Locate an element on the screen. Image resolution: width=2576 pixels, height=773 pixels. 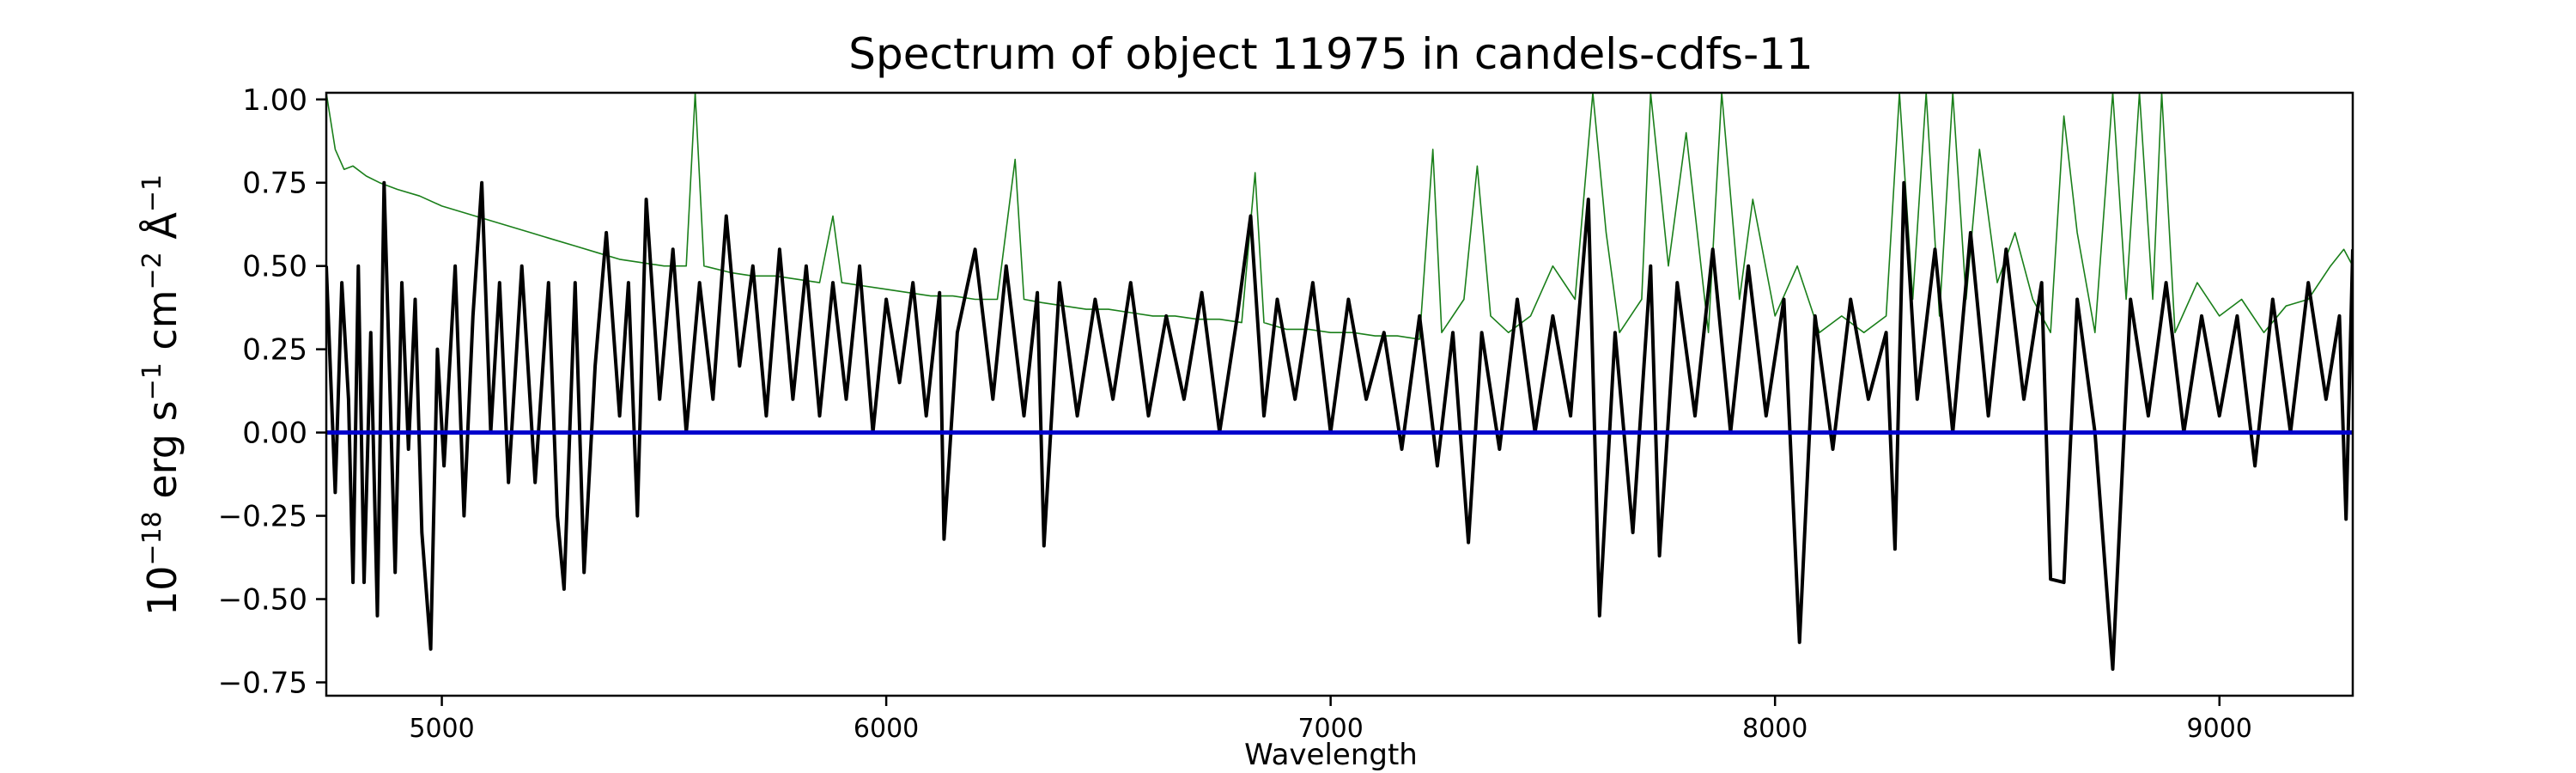
x-tick-label: 8000 is located at coordinates (1775, 729).